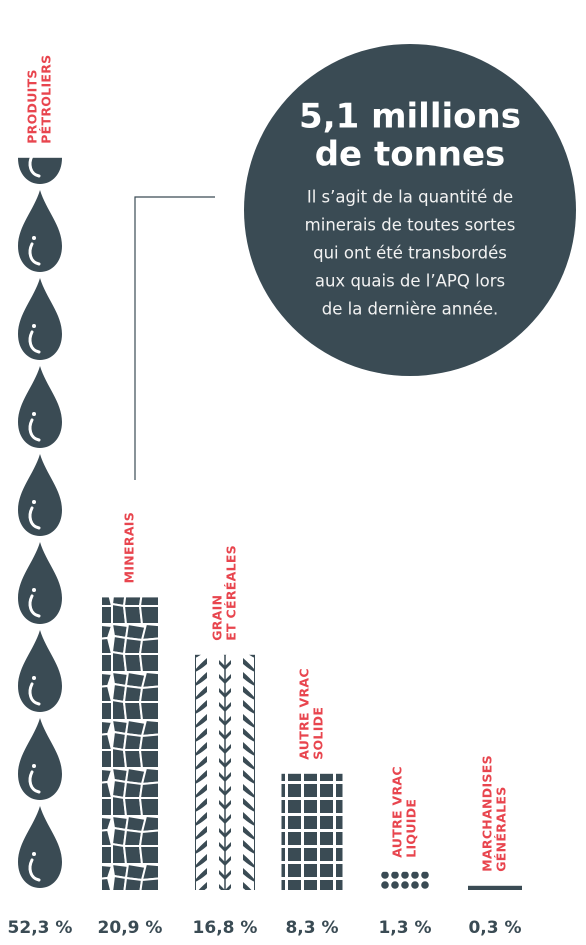 This screenshot has width=586, height=945. What do you see at coordinates (501, 828) in the screenshot?
I see `category-label: GÉNÉRALES` at bounding box center [501, 828].